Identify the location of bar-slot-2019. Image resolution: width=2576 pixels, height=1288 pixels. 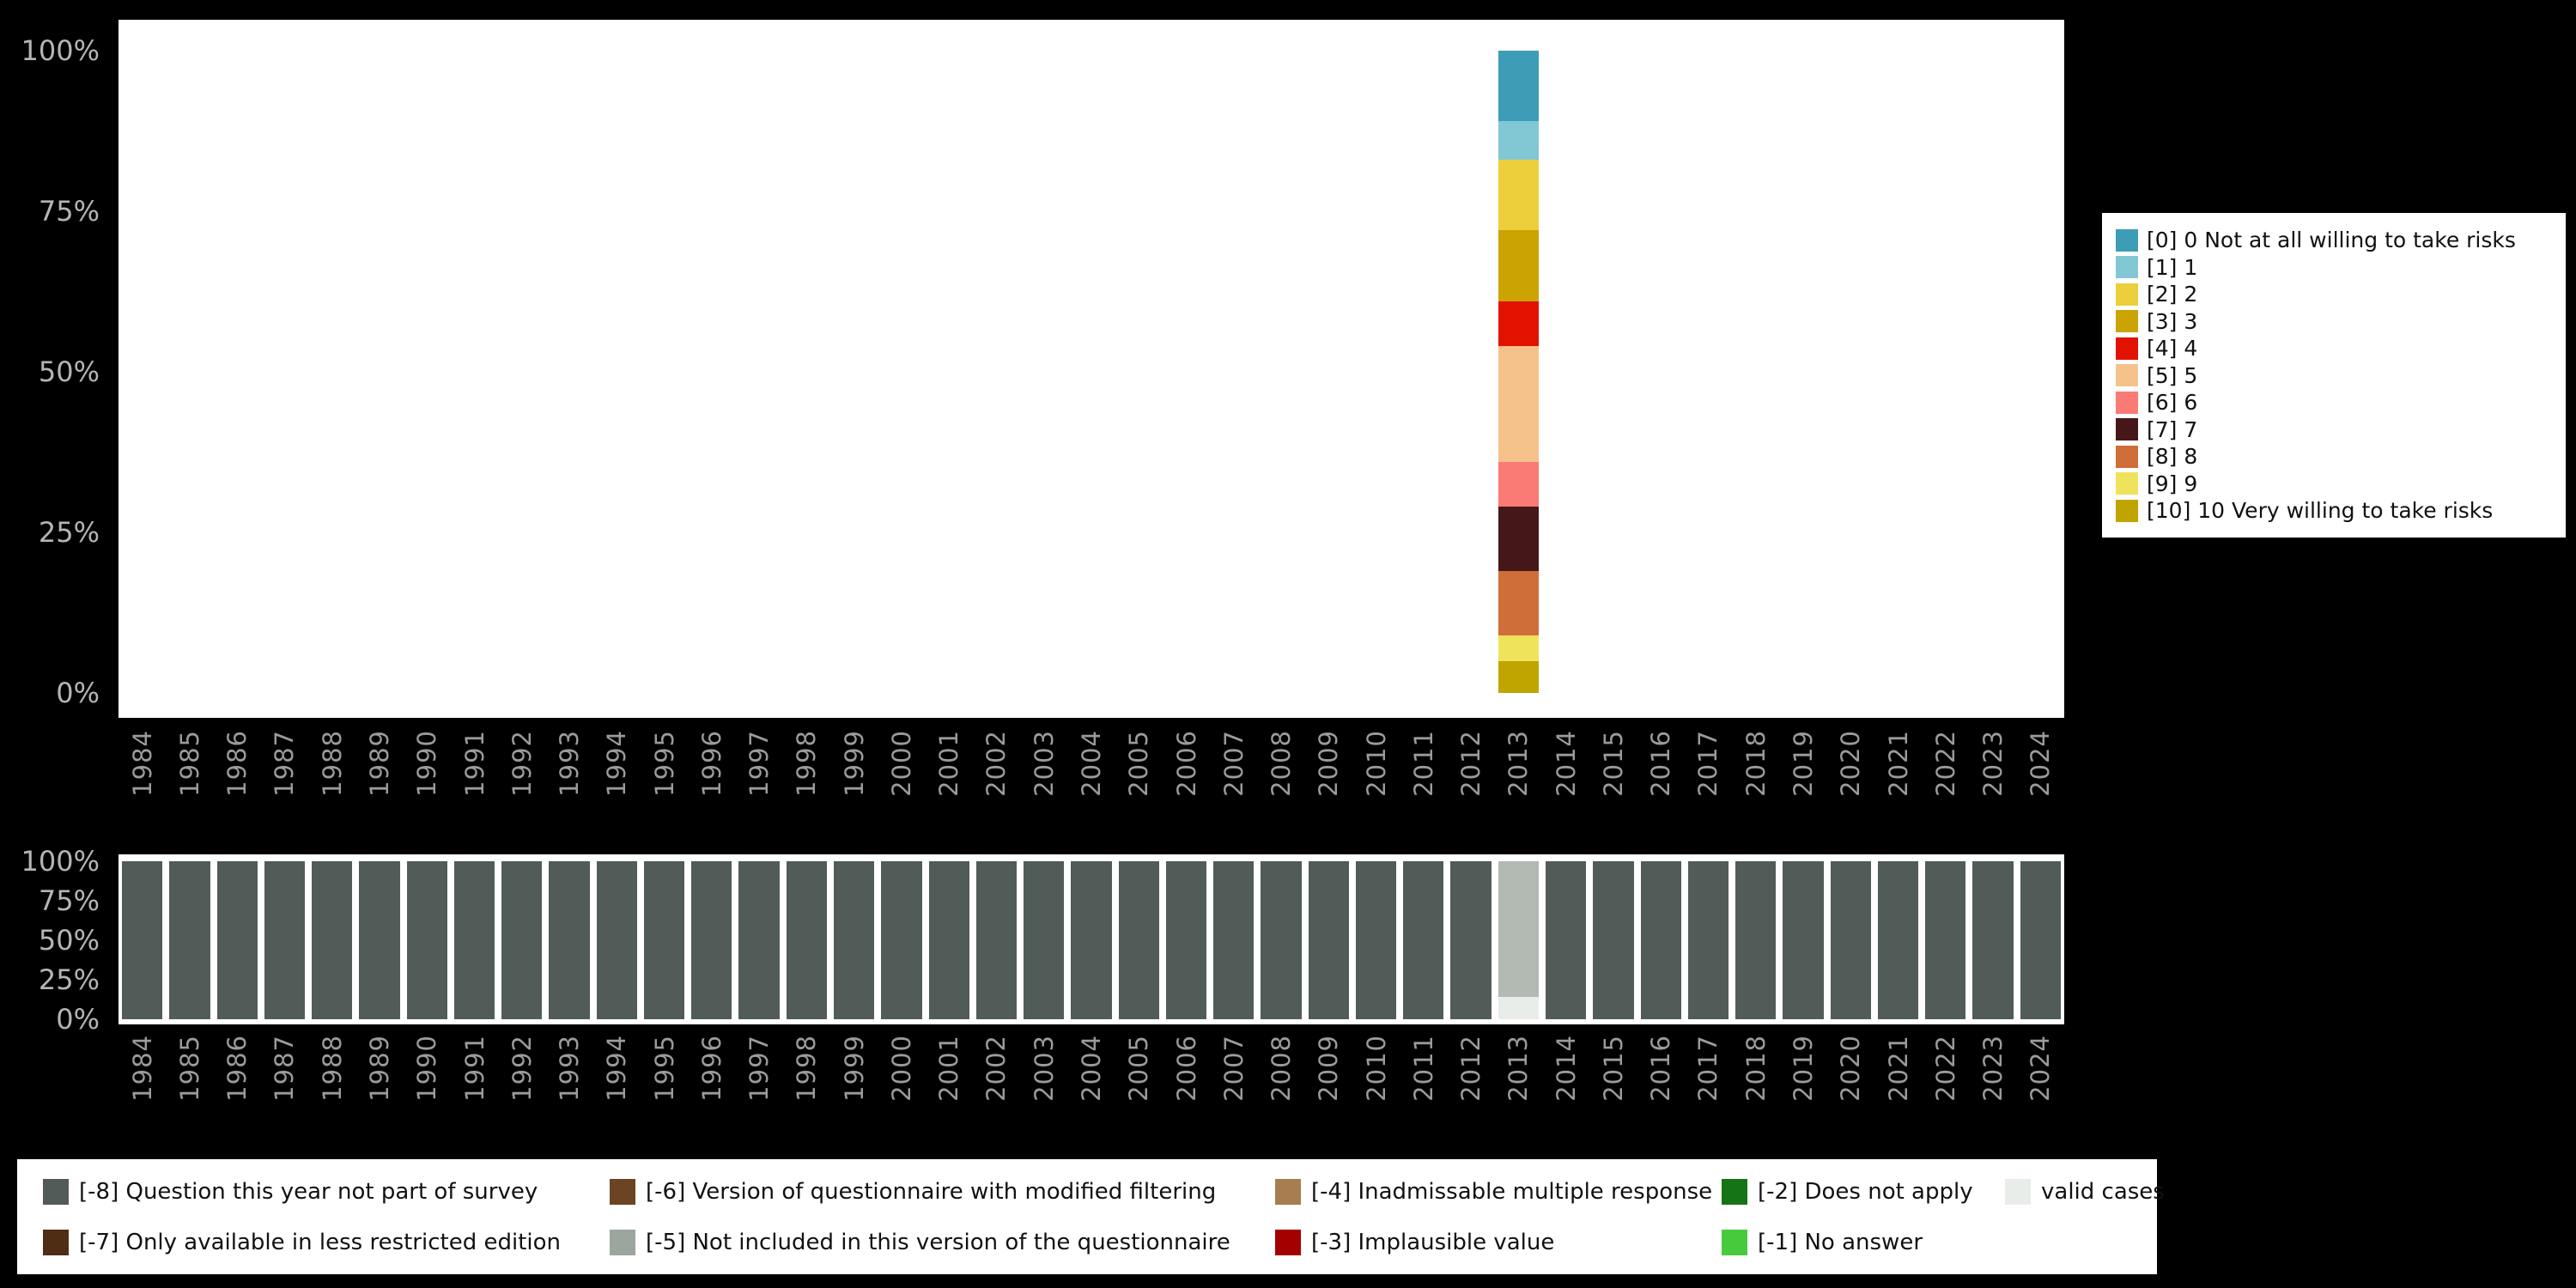
(1802, 372).